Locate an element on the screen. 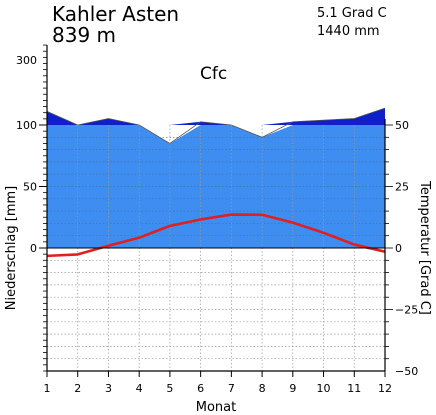 The width and height of the screenshot is (436, 415). precipitation-humid-area is located at coordinates (216, 116).